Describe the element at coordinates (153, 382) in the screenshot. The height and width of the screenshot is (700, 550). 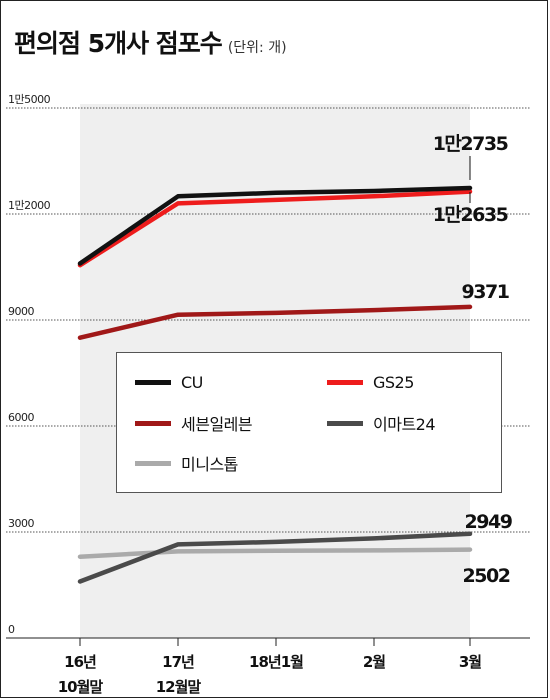
I see `legend-swatch-cu` at that location.